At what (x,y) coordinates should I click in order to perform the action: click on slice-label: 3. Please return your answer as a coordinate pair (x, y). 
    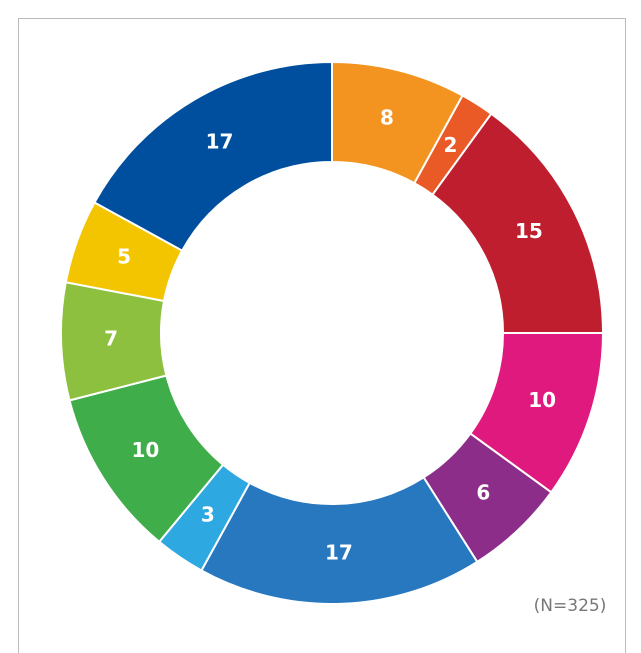
    Looking at the image, I should click on (208, 514).